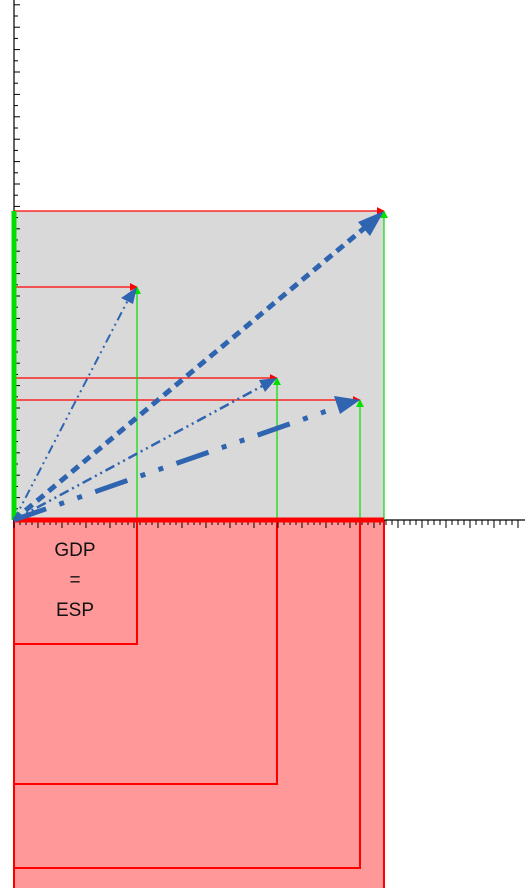 The width and height of the screenshot is (525, 888). What do you see at coordinates (268, 385) in the screenshot?
I see `vector-2-head` at bounding box center [268, 385].